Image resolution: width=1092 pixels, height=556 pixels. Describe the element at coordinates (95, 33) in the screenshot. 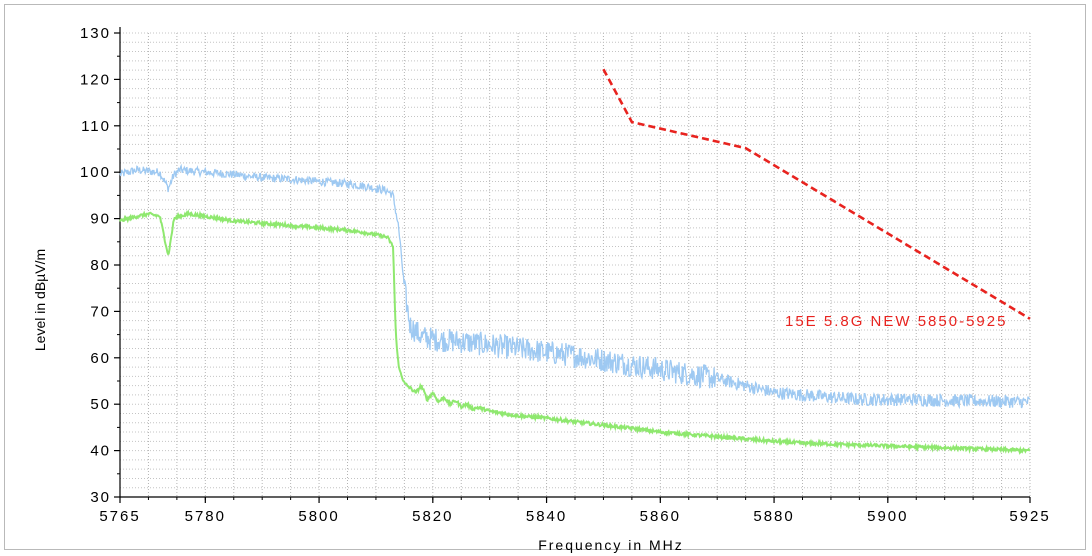

I see `y-tick-label: 130` at that location.